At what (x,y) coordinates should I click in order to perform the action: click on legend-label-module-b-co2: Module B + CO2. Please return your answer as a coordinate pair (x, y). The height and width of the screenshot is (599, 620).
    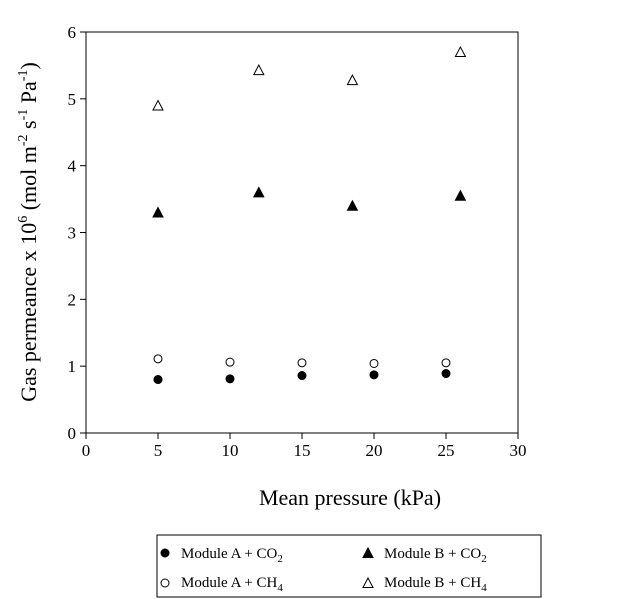
    Looking at the image, I should click on (435, 555).